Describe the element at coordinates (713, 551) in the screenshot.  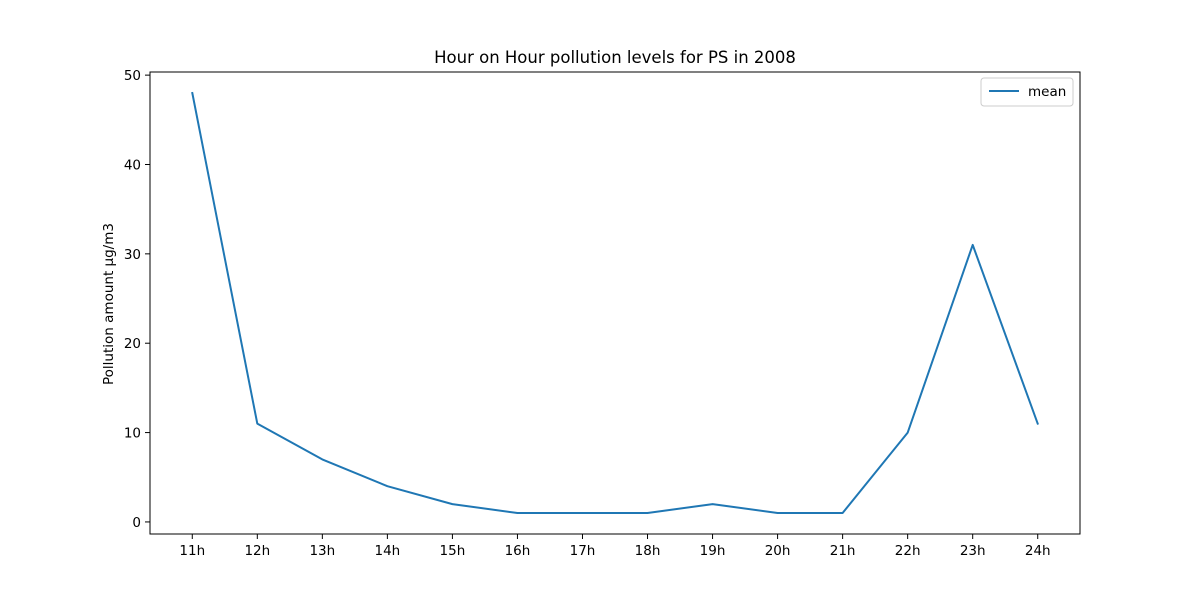
I see `x-tick-label: 19h` at that location.